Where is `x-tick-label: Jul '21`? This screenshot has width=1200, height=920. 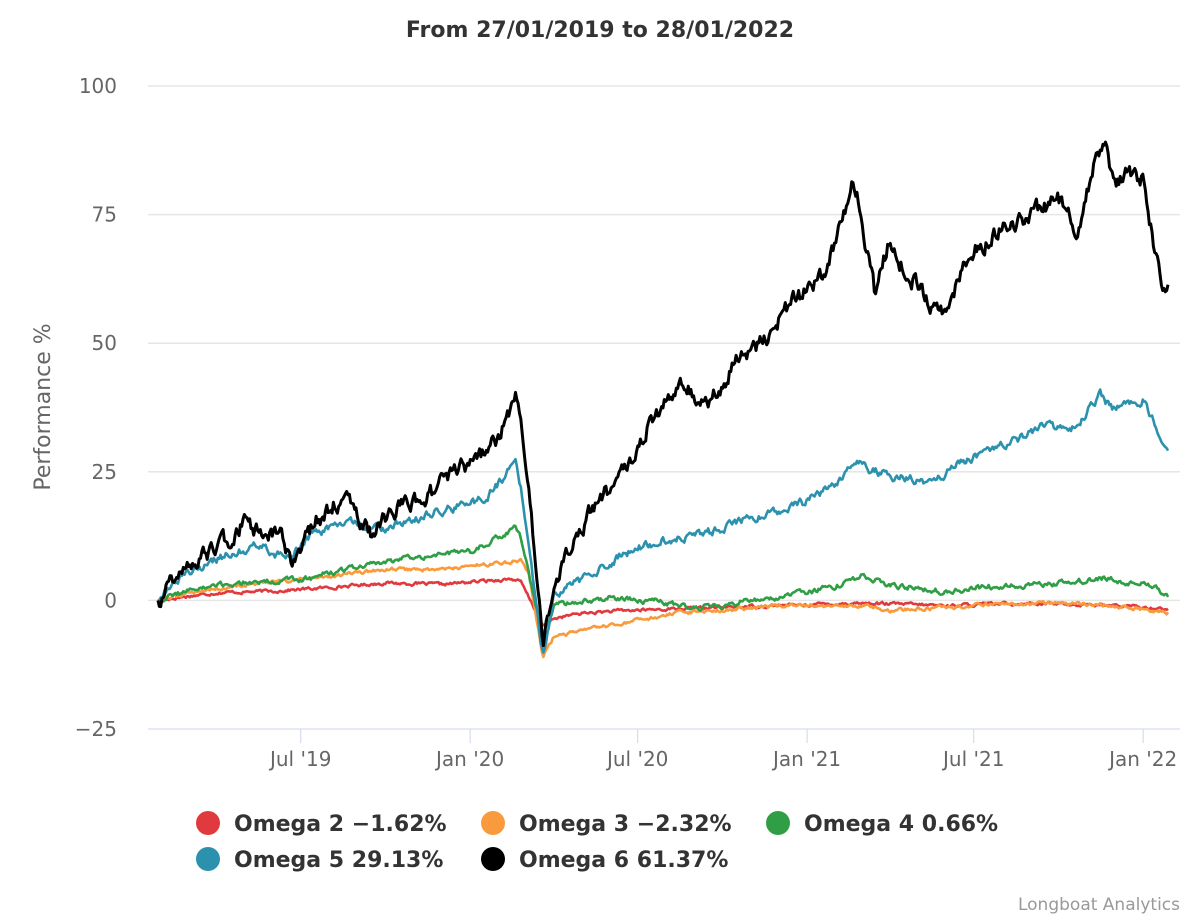
x-tick-label: Jul '21 is located at coordinates (972, 759).